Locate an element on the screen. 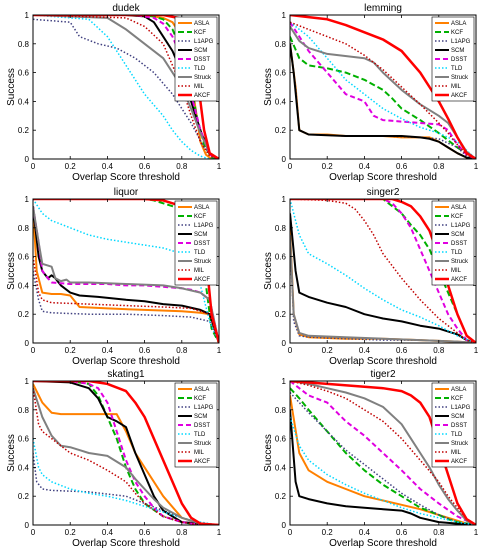 The image size is (483, 550). series-line-kcf is located at coordinates (383, 97).